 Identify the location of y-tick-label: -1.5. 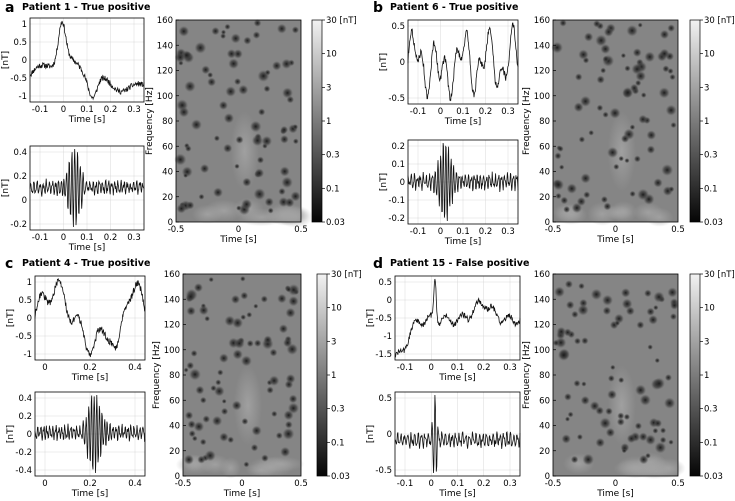
(383, 355).